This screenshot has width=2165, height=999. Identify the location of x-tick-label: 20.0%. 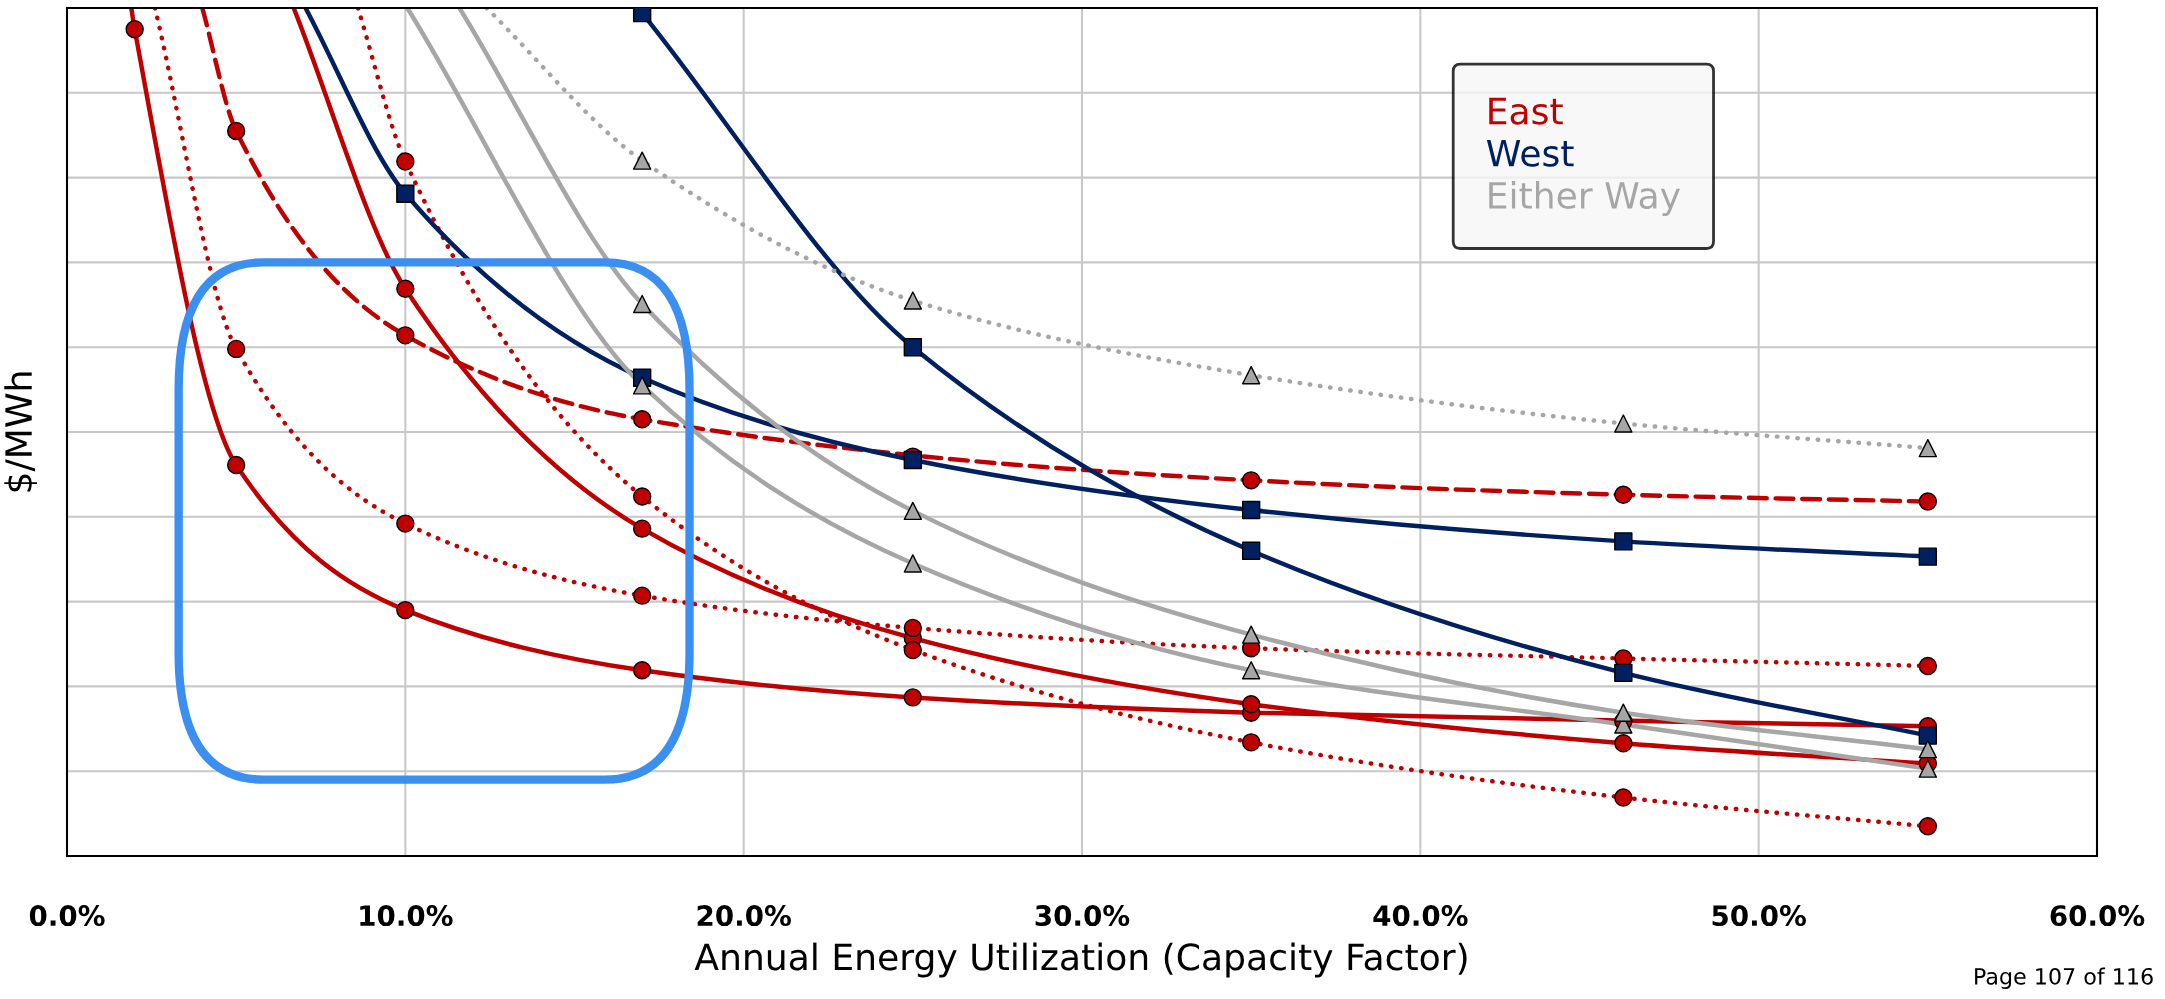
(744, 916).